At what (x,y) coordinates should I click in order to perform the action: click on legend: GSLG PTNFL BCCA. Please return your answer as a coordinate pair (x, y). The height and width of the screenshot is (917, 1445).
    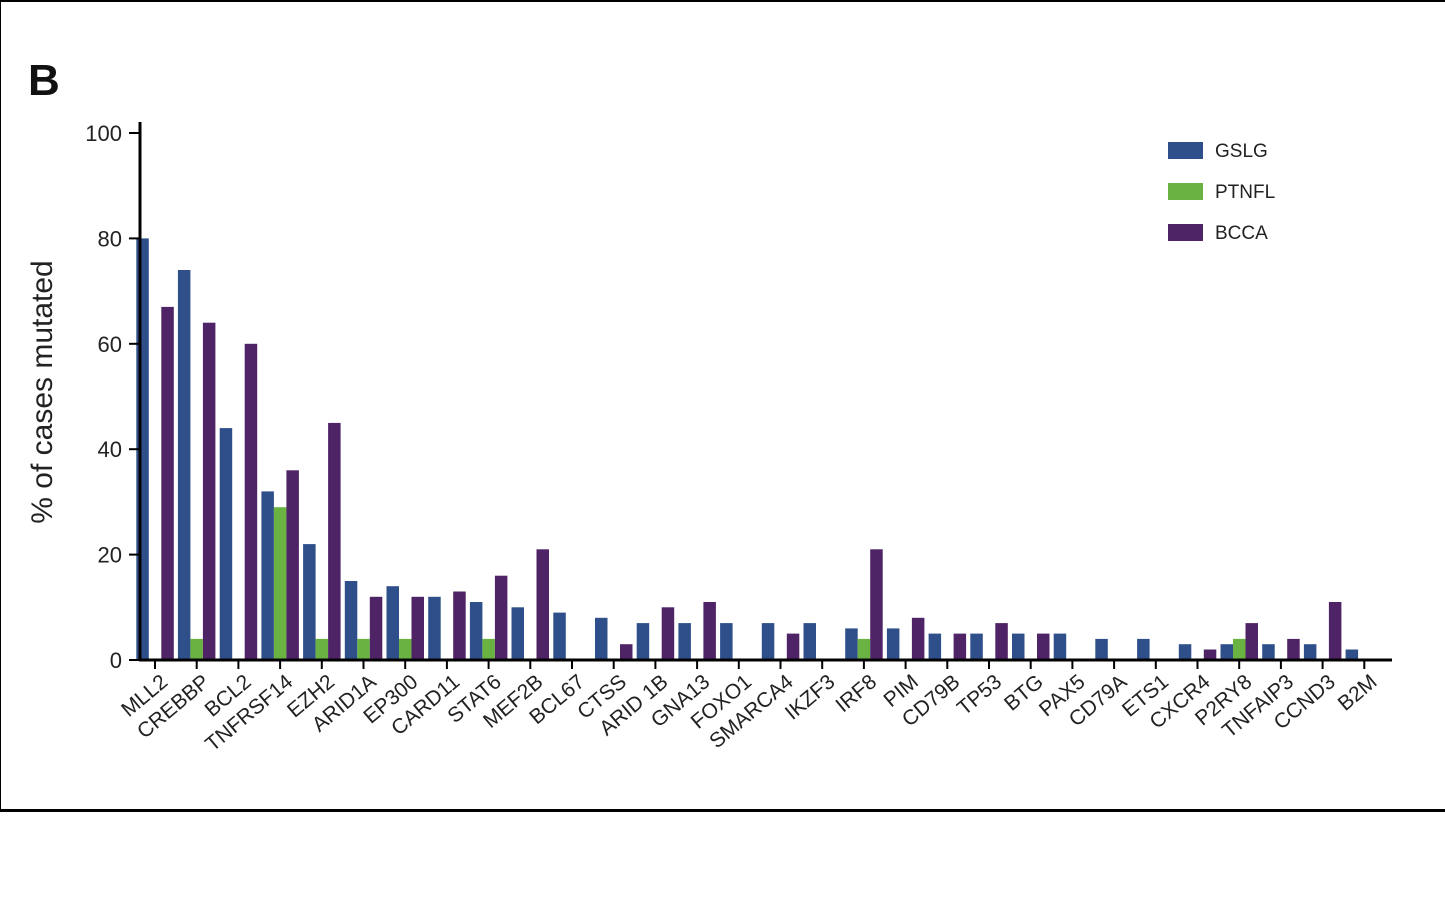
    Looking at the image, I should click on (1221, 192).